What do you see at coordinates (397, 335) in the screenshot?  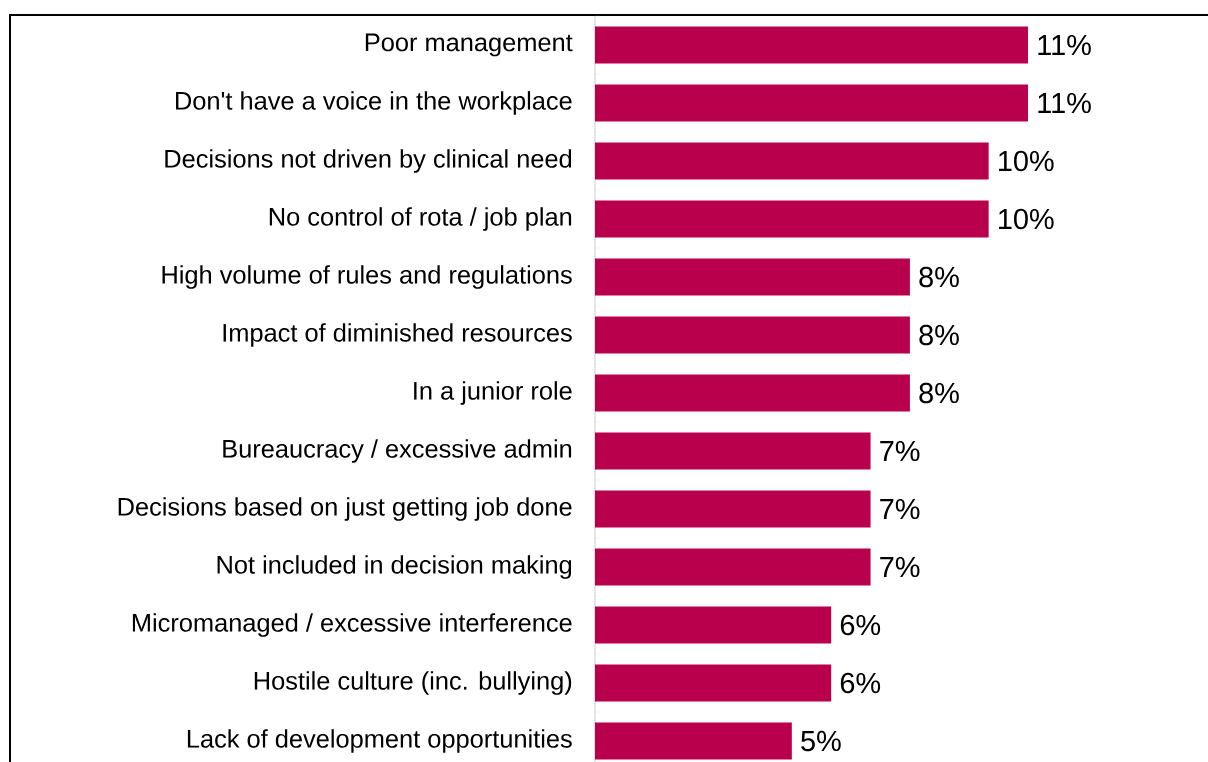 I see `y-tick-label: Impact of diminished resources` at bounding box center [397, 335].